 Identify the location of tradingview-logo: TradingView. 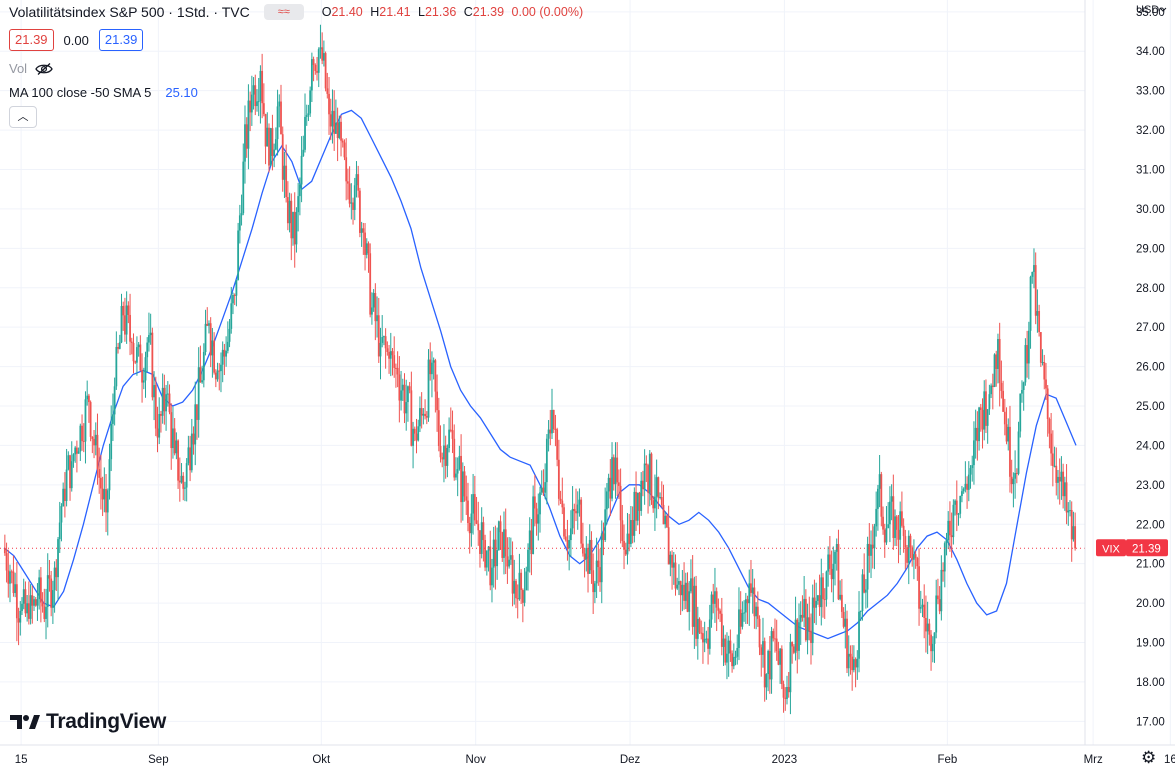
(88, 722).